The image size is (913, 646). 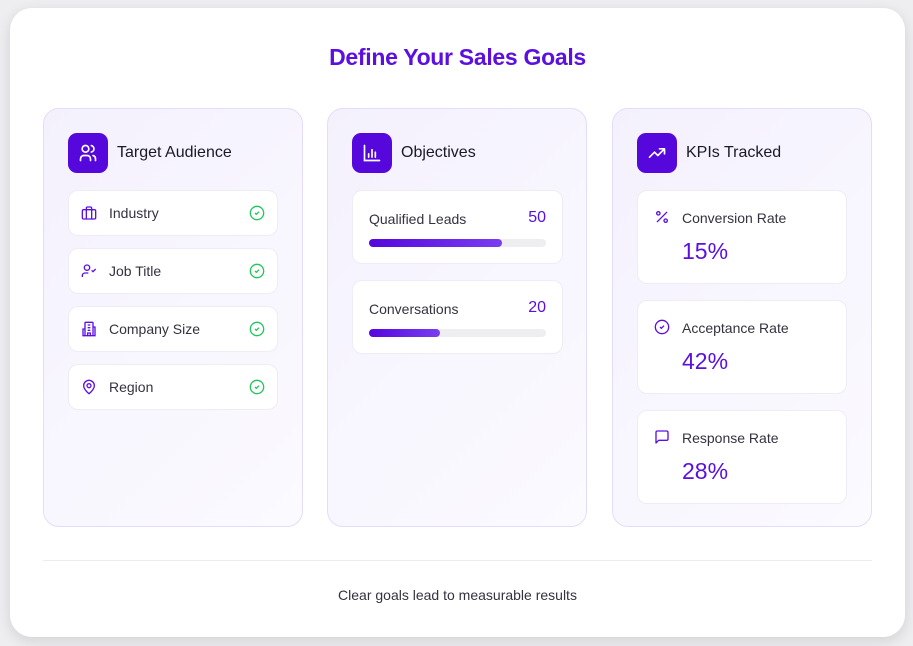 What do you see at coordinates (742, 237) in the screenshot?
I see `kpi-conversion-rate: Conversion Rate 15%` at bounding box center [742, 237].